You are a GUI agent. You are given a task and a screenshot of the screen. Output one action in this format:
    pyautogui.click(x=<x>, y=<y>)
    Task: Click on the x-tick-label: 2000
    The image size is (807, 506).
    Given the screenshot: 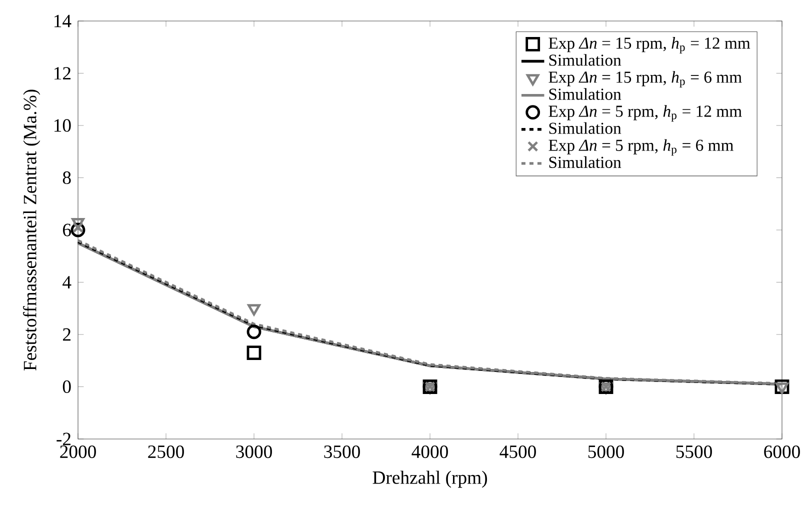 What is the action you would take?
    pyautogui.click(x=78, y=451)
    